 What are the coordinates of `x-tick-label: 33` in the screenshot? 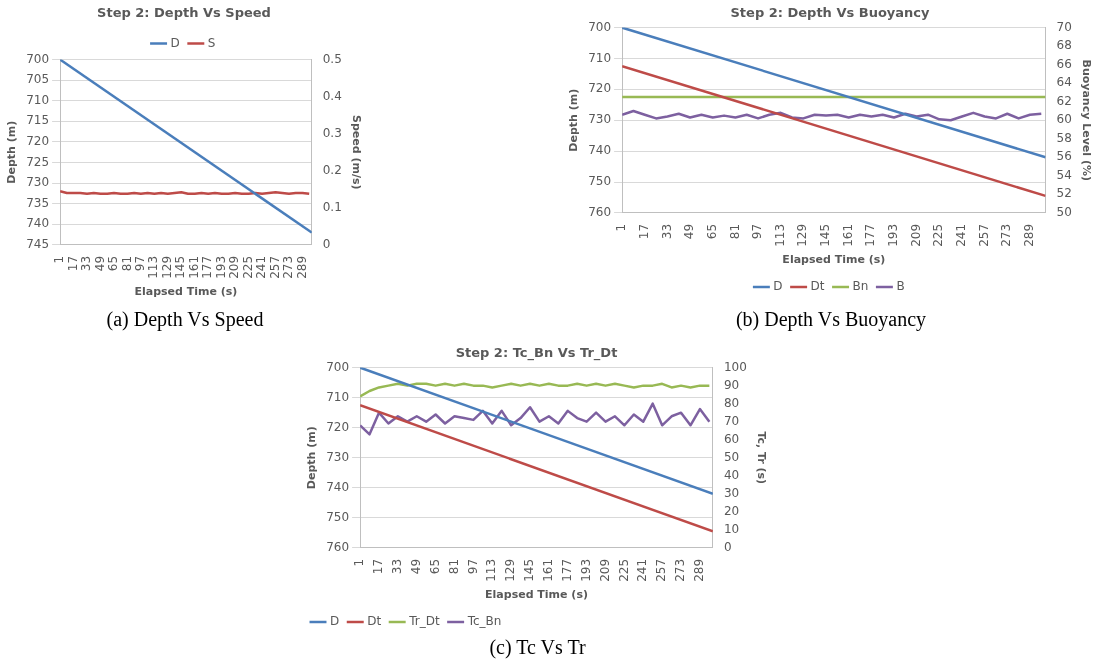 It's located at (86, 263).